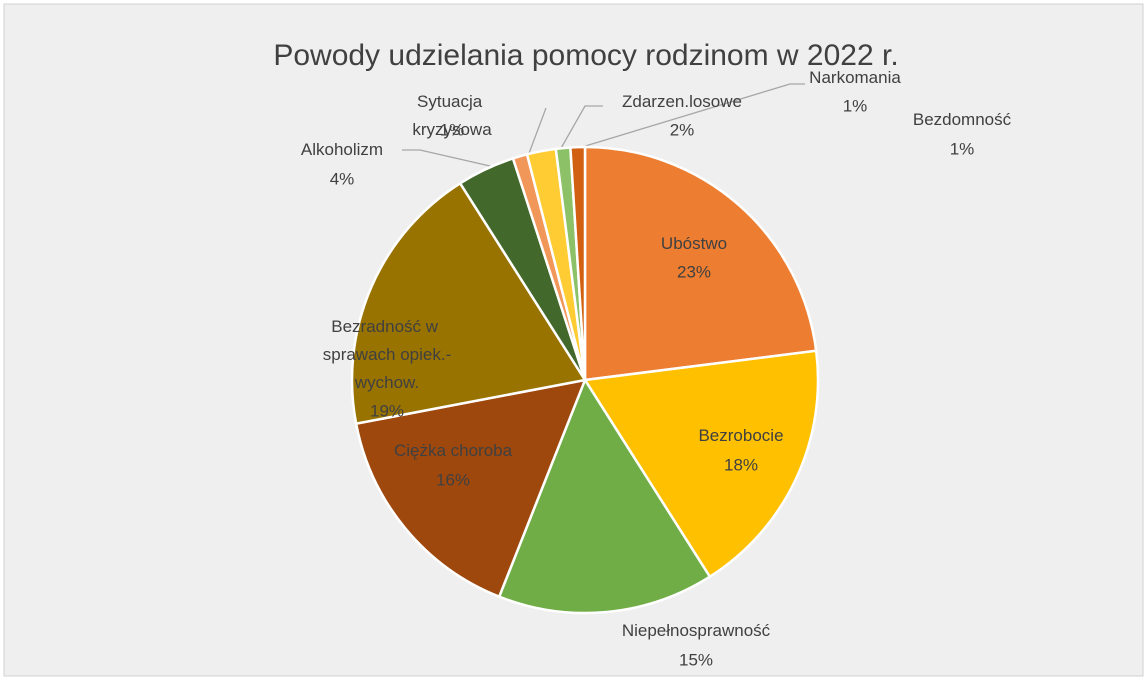  I want to click on slice-label: Ubóstwo, so click(694, 243).